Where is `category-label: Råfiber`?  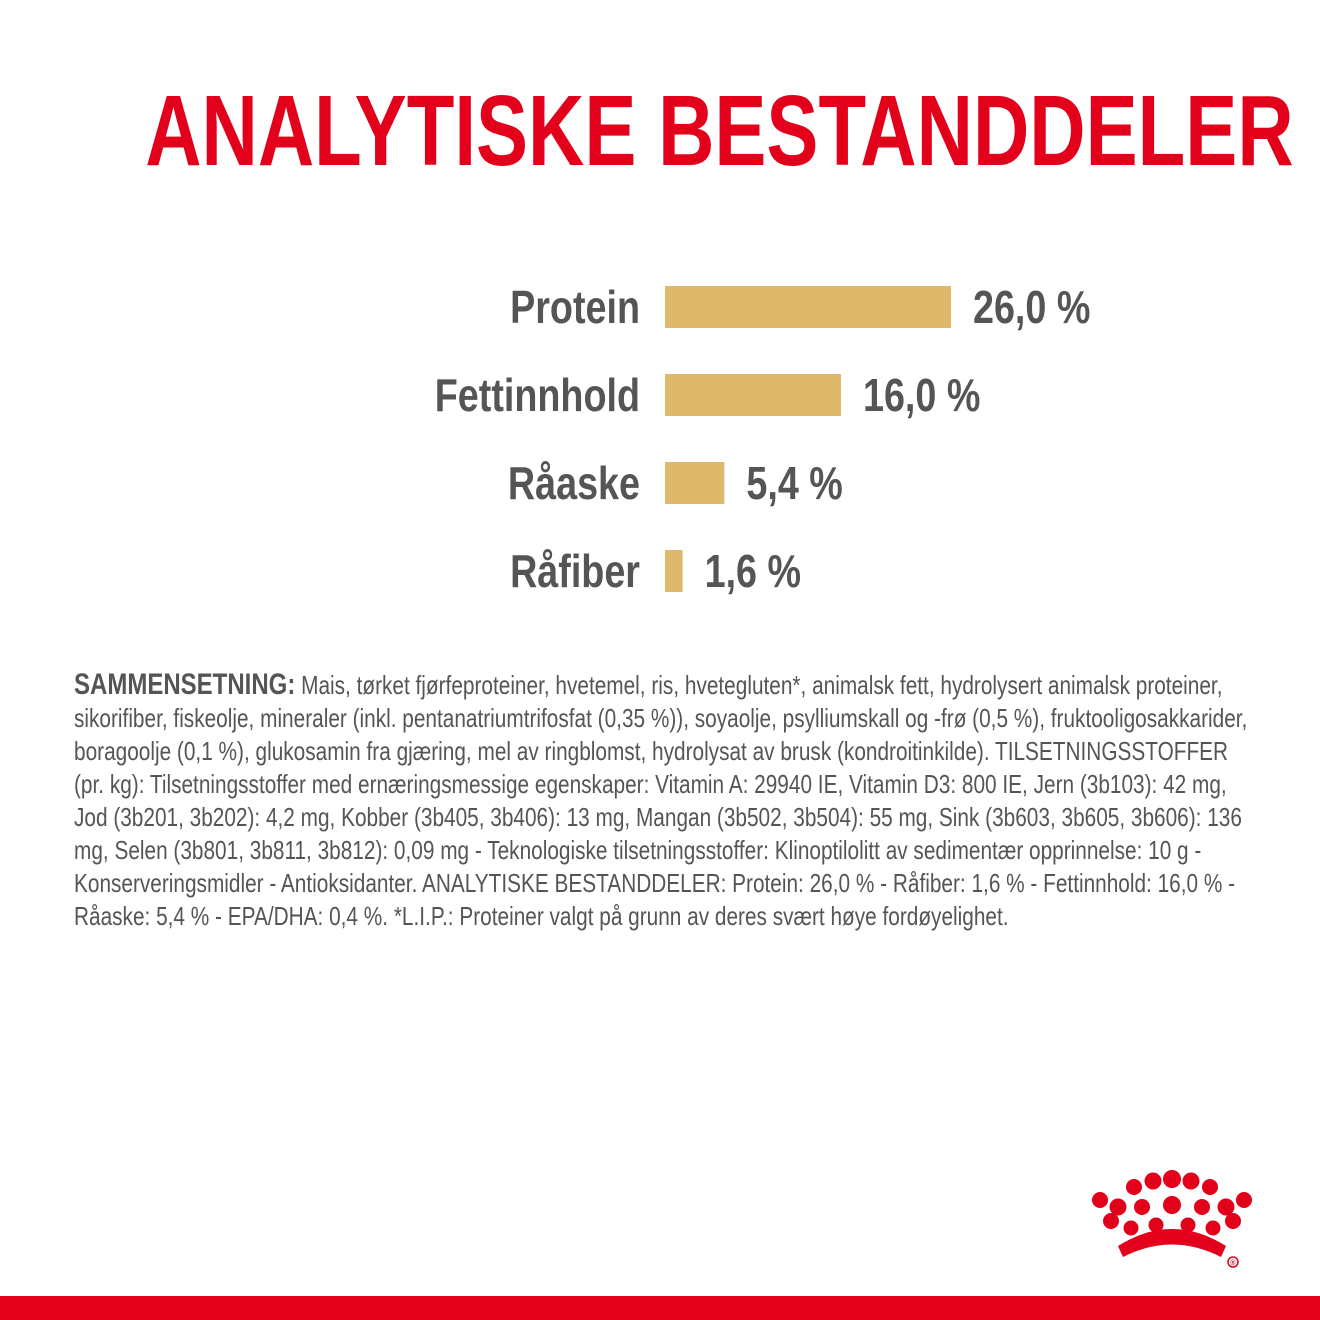 category-label: Råfiber is located at coordinates (575, 570).